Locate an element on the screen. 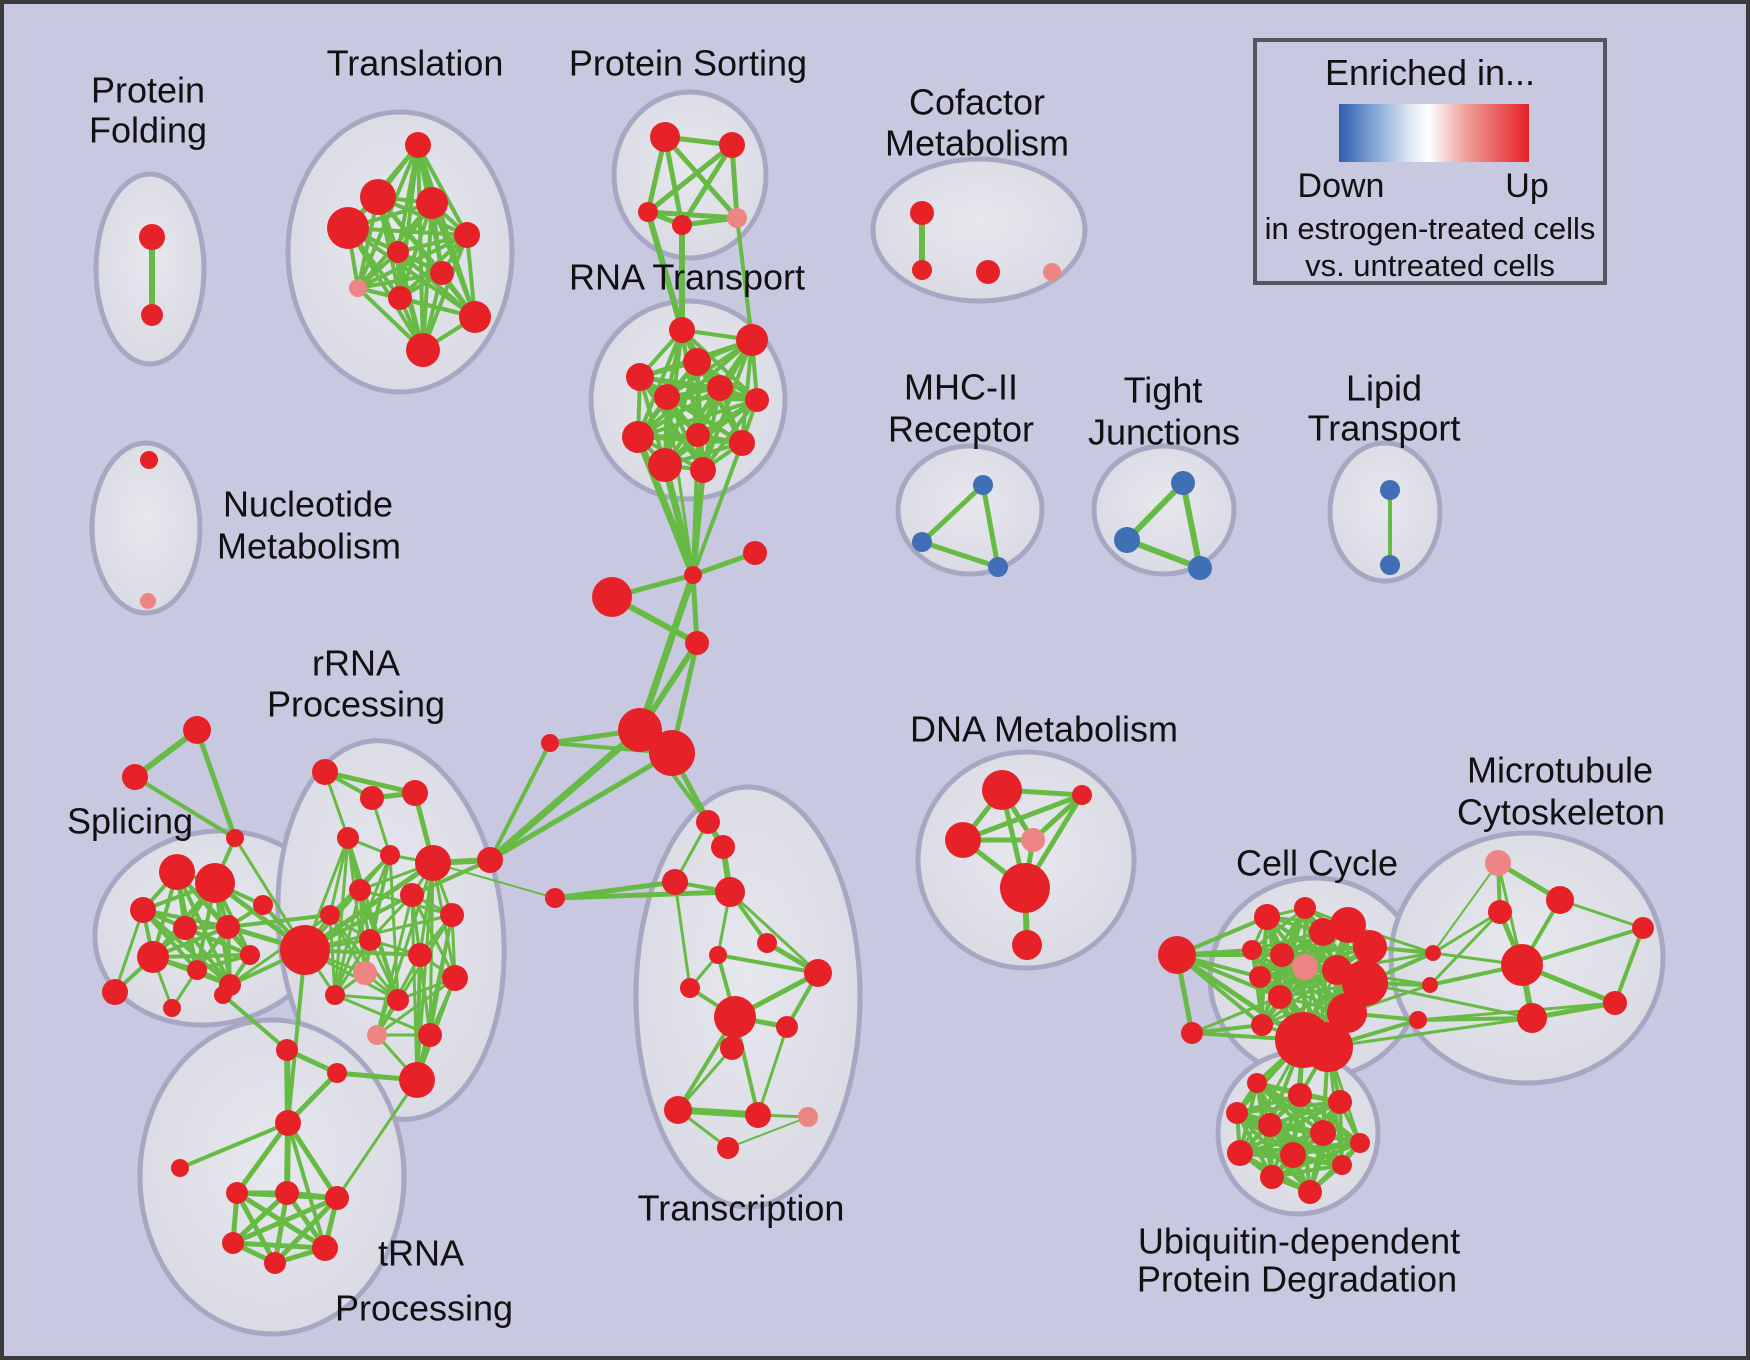 This screenshot has height=1360, width=1750. cluster-label: Ubiquitin-dependent is located at coordinates (1299, 1241).